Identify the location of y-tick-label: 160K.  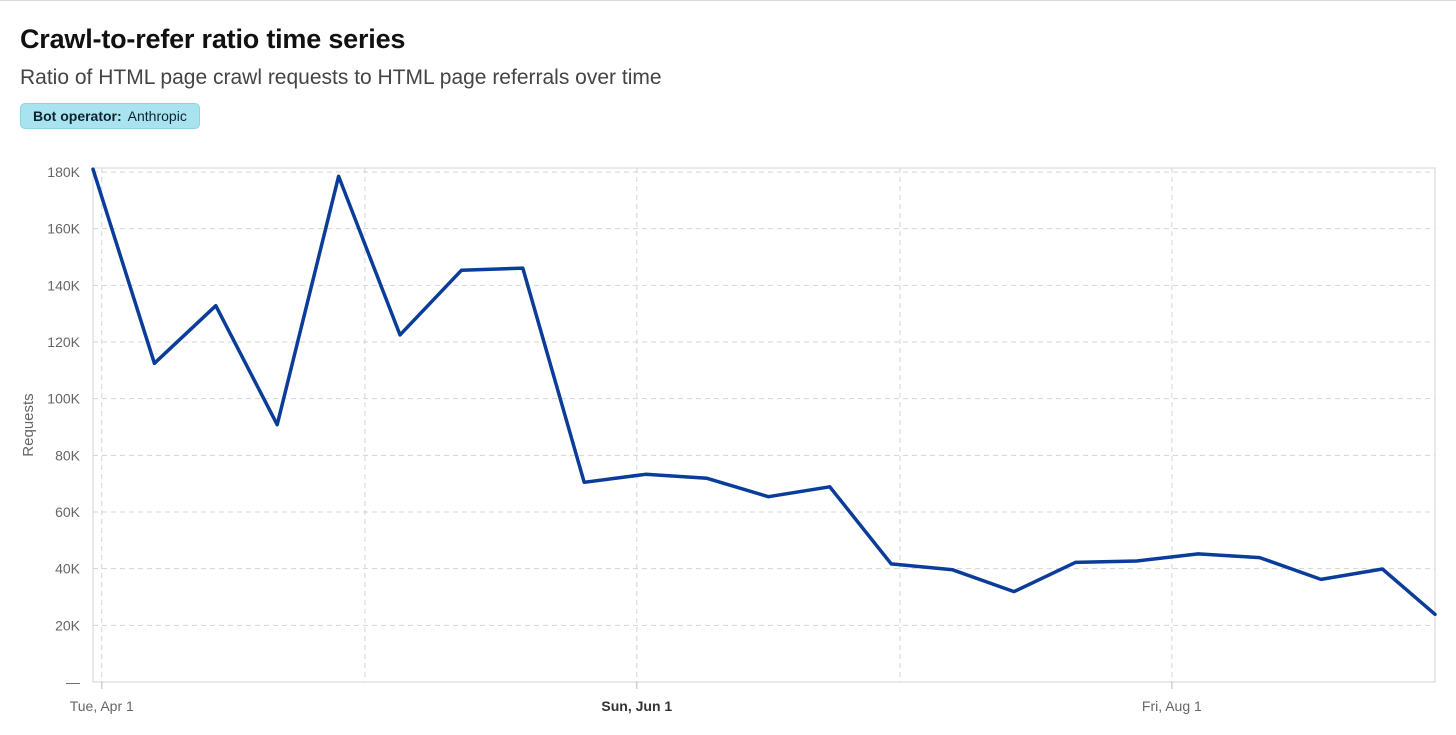
(63, 229).